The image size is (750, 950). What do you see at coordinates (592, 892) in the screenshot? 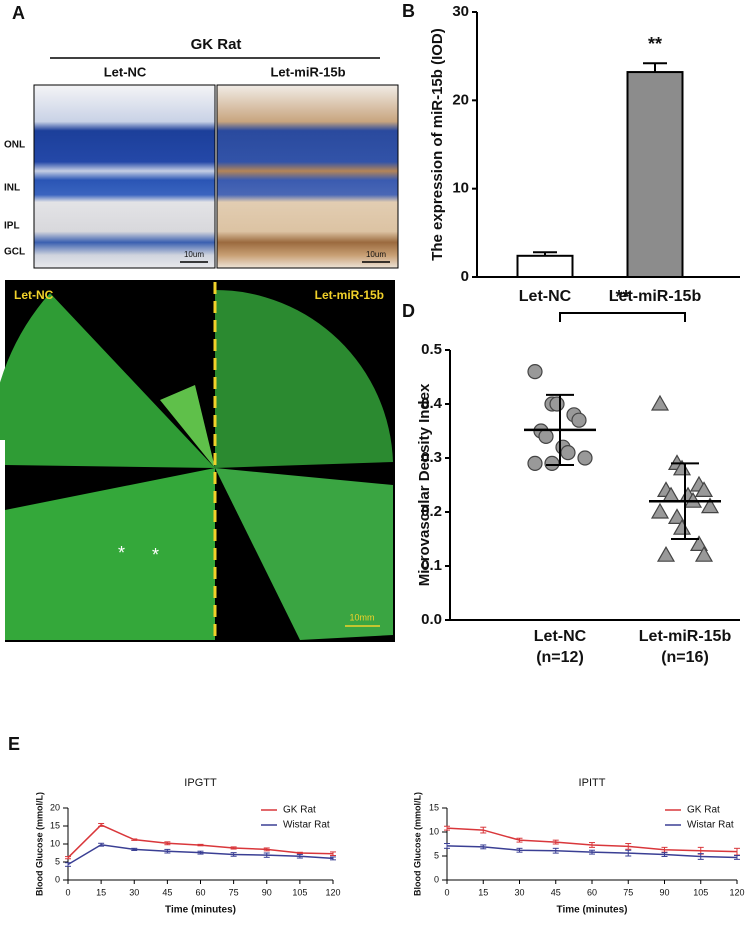
I see `x-tick-label: 60` at bounding box center [592, 892].